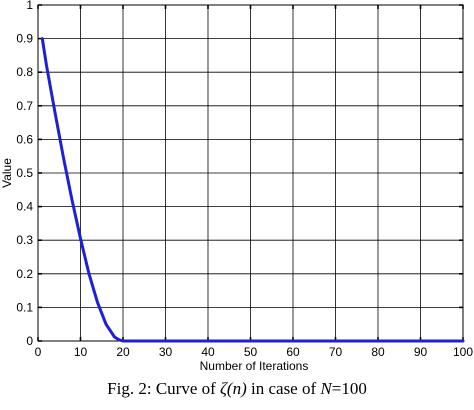  I want to click on x-tick-labels: 0 10 20 30 40 50 60 70 80 90 100, so click(254, 352).